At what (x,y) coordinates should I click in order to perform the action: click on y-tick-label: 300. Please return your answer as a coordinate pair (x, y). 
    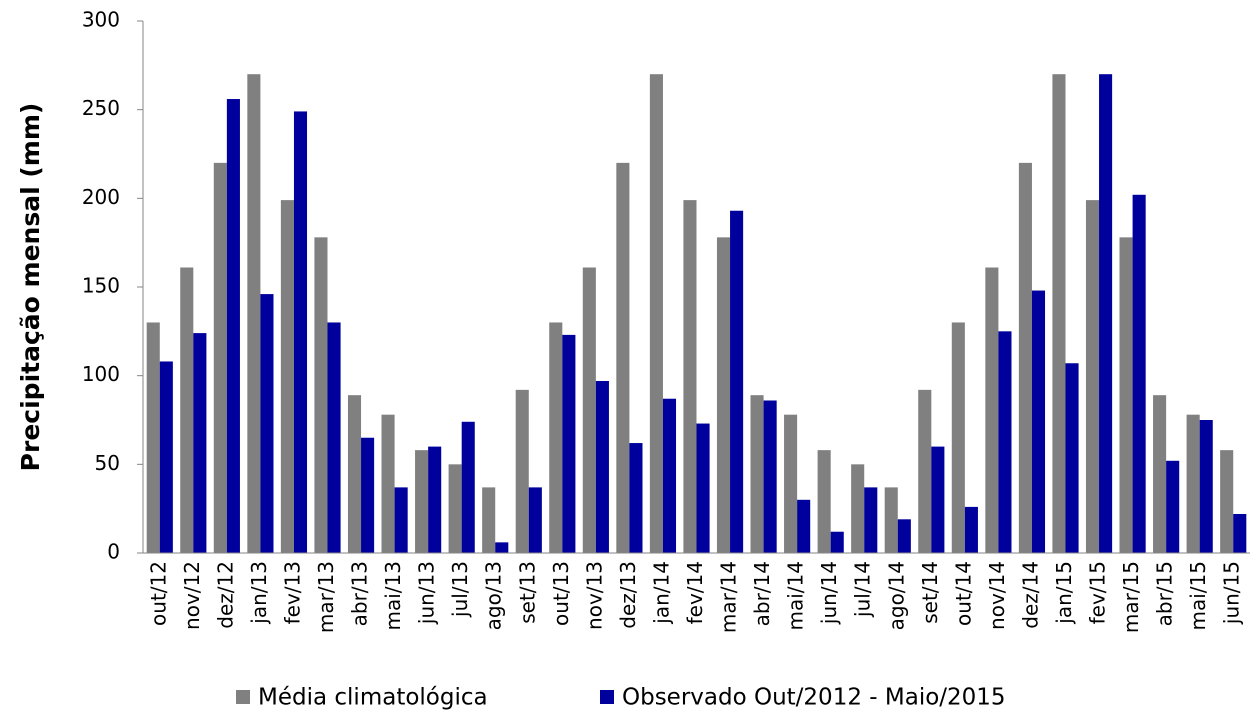
    Looking at the image, I should click on (101, 20).